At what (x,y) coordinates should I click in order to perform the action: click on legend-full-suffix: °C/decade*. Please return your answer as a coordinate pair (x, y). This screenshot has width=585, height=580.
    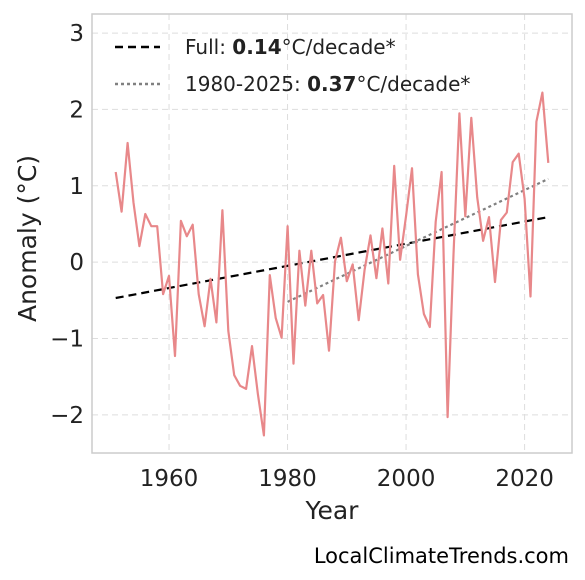
    Looking at the image, I should click on (339, 47).